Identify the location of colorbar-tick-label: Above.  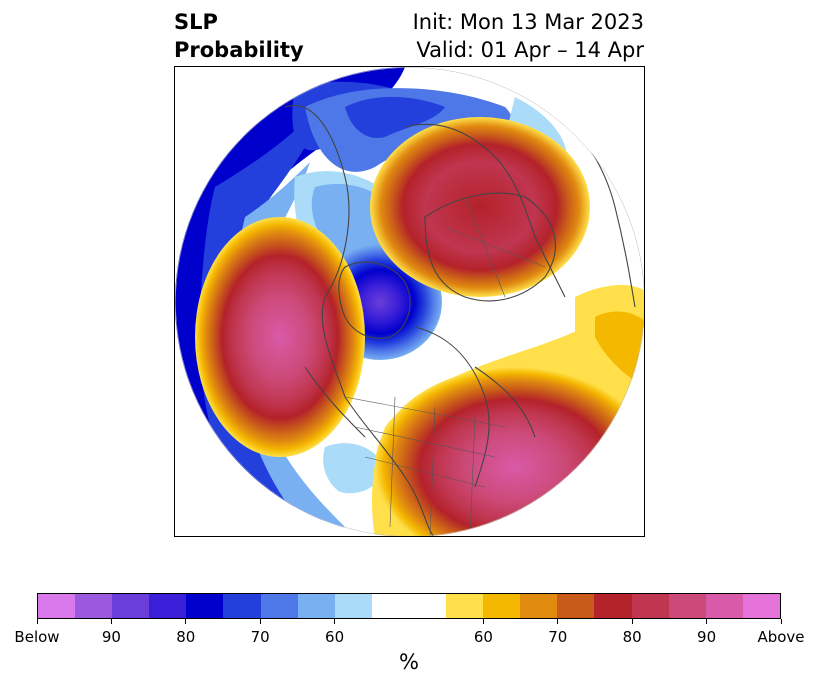
(781, 637).